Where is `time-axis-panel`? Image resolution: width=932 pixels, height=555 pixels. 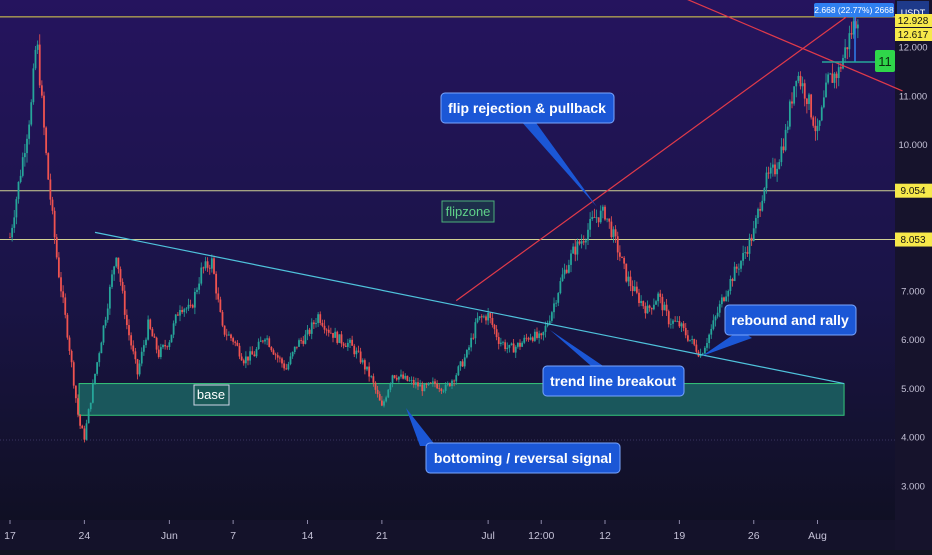 time-axis-panel is located at coordinates (447, 535).